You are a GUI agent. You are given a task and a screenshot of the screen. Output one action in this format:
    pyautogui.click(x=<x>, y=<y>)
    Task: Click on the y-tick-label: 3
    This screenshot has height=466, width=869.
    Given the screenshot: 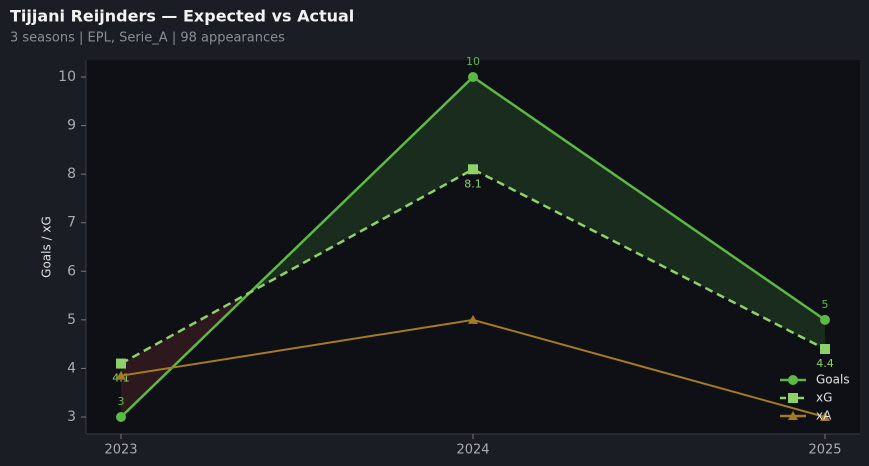 What is the action you would take?
    pyautogui.click(x=71, y=417)
    